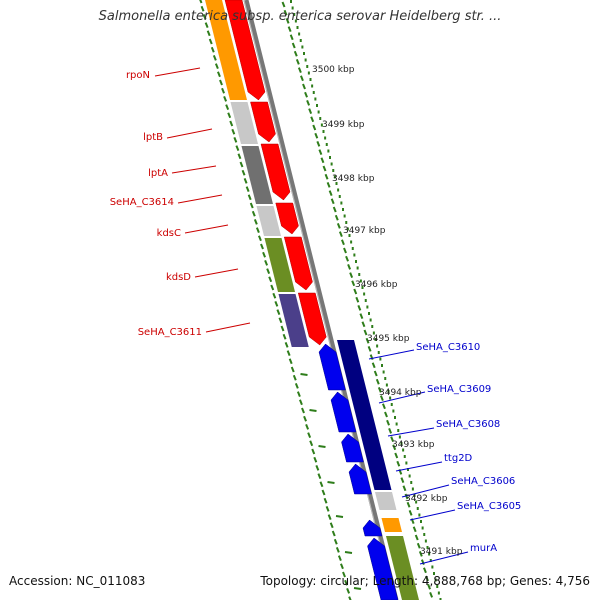  What do you see at coordinates (413, 445) in the screenshot?
I see `ruler-label: 3493 kbp` at bounding box center [413, 445].